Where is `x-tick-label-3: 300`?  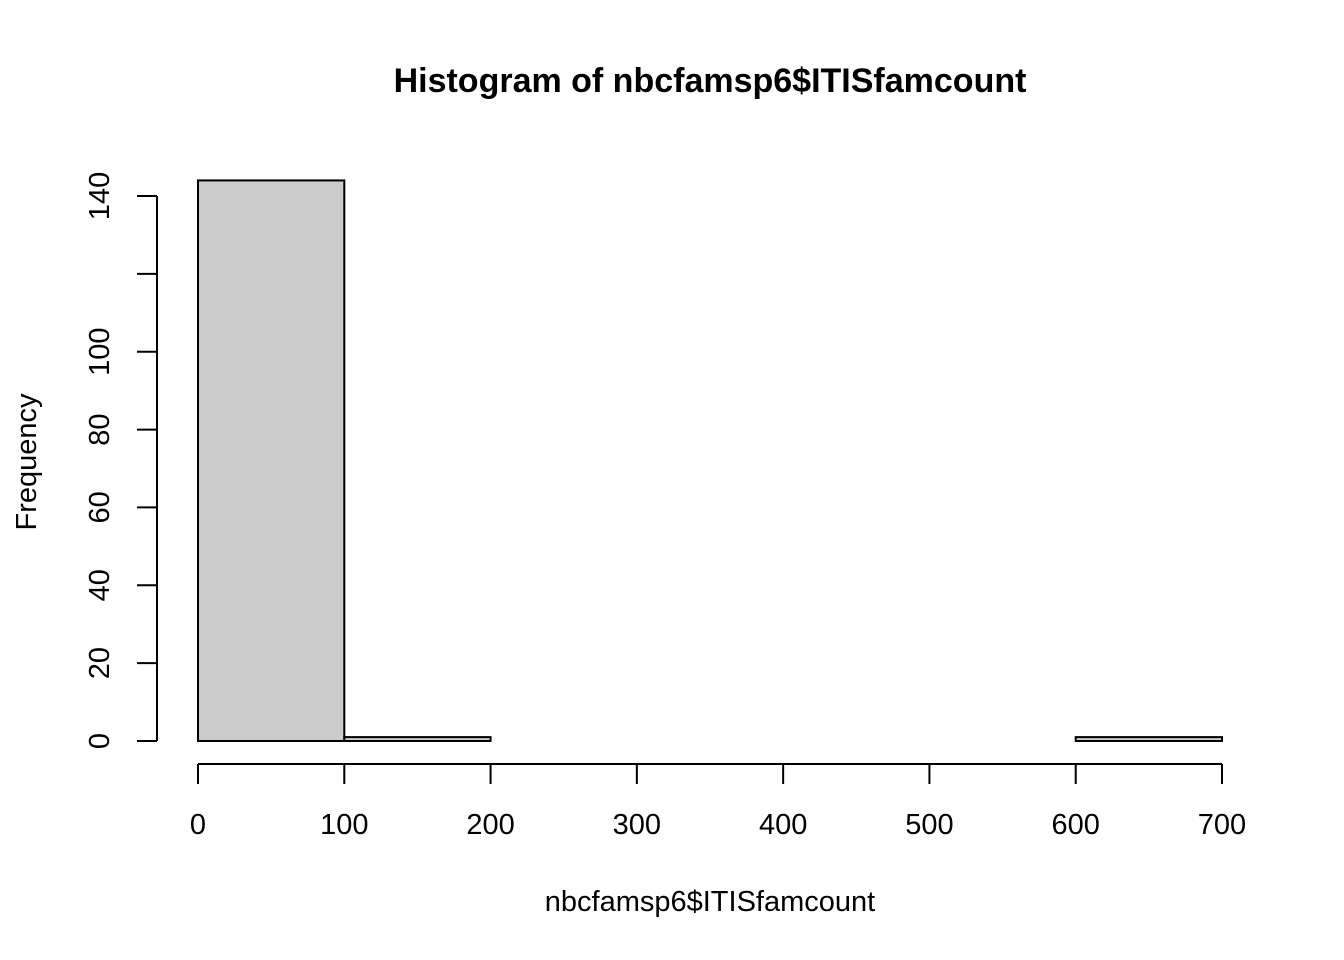
x-tick-label-3: 300 is located at coordinates (637, 825).